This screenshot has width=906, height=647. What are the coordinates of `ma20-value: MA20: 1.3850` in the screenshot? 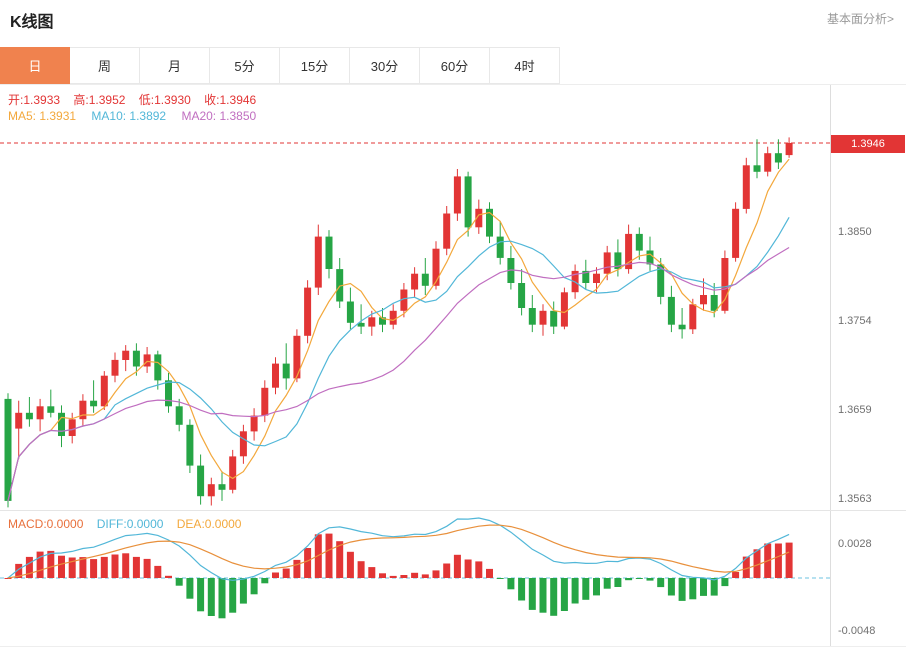 It's located at (219, 116).